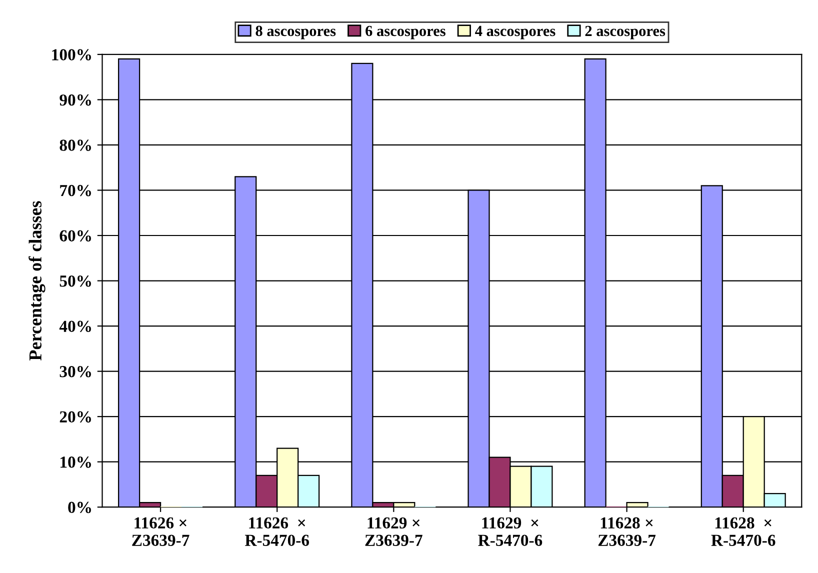 The height and width of the screenshot is (573, 818). I want to click on legend-label: 2 ascospores, so click(625, 33).